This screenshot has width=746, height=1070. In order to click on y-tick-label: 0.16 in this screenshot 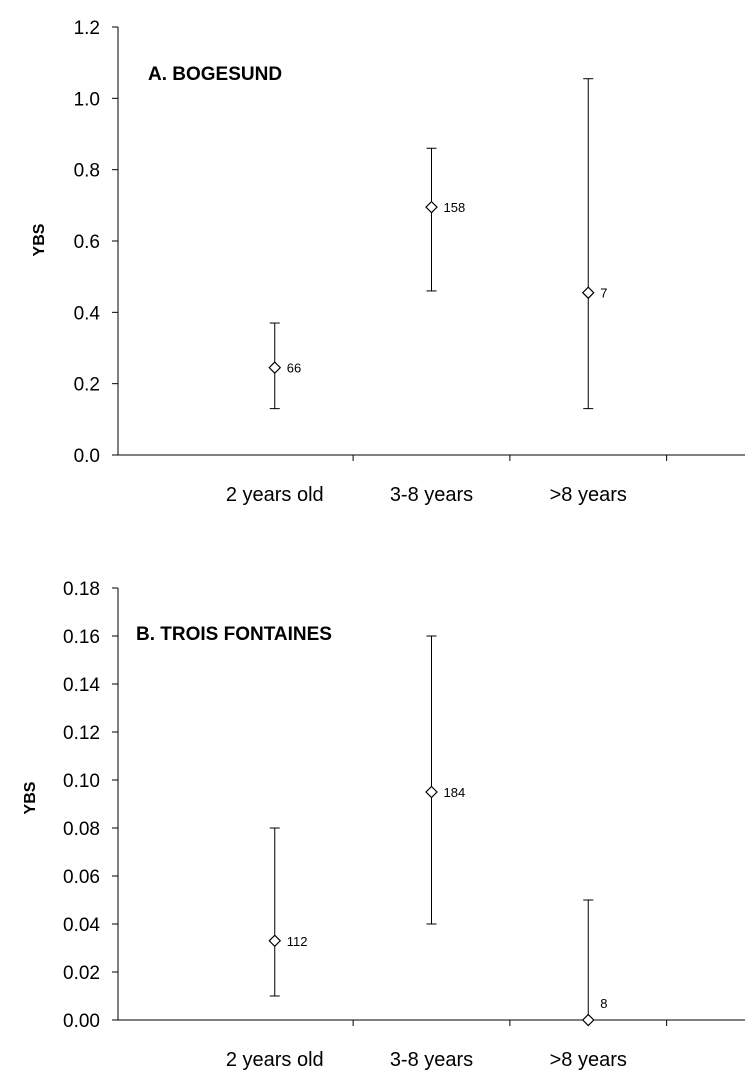, I will do `click(81, 637)`.